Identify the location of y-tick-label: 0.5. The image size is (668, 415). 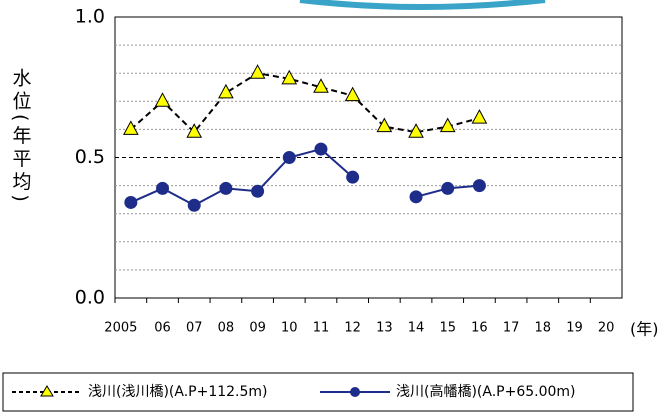
(90, 157).